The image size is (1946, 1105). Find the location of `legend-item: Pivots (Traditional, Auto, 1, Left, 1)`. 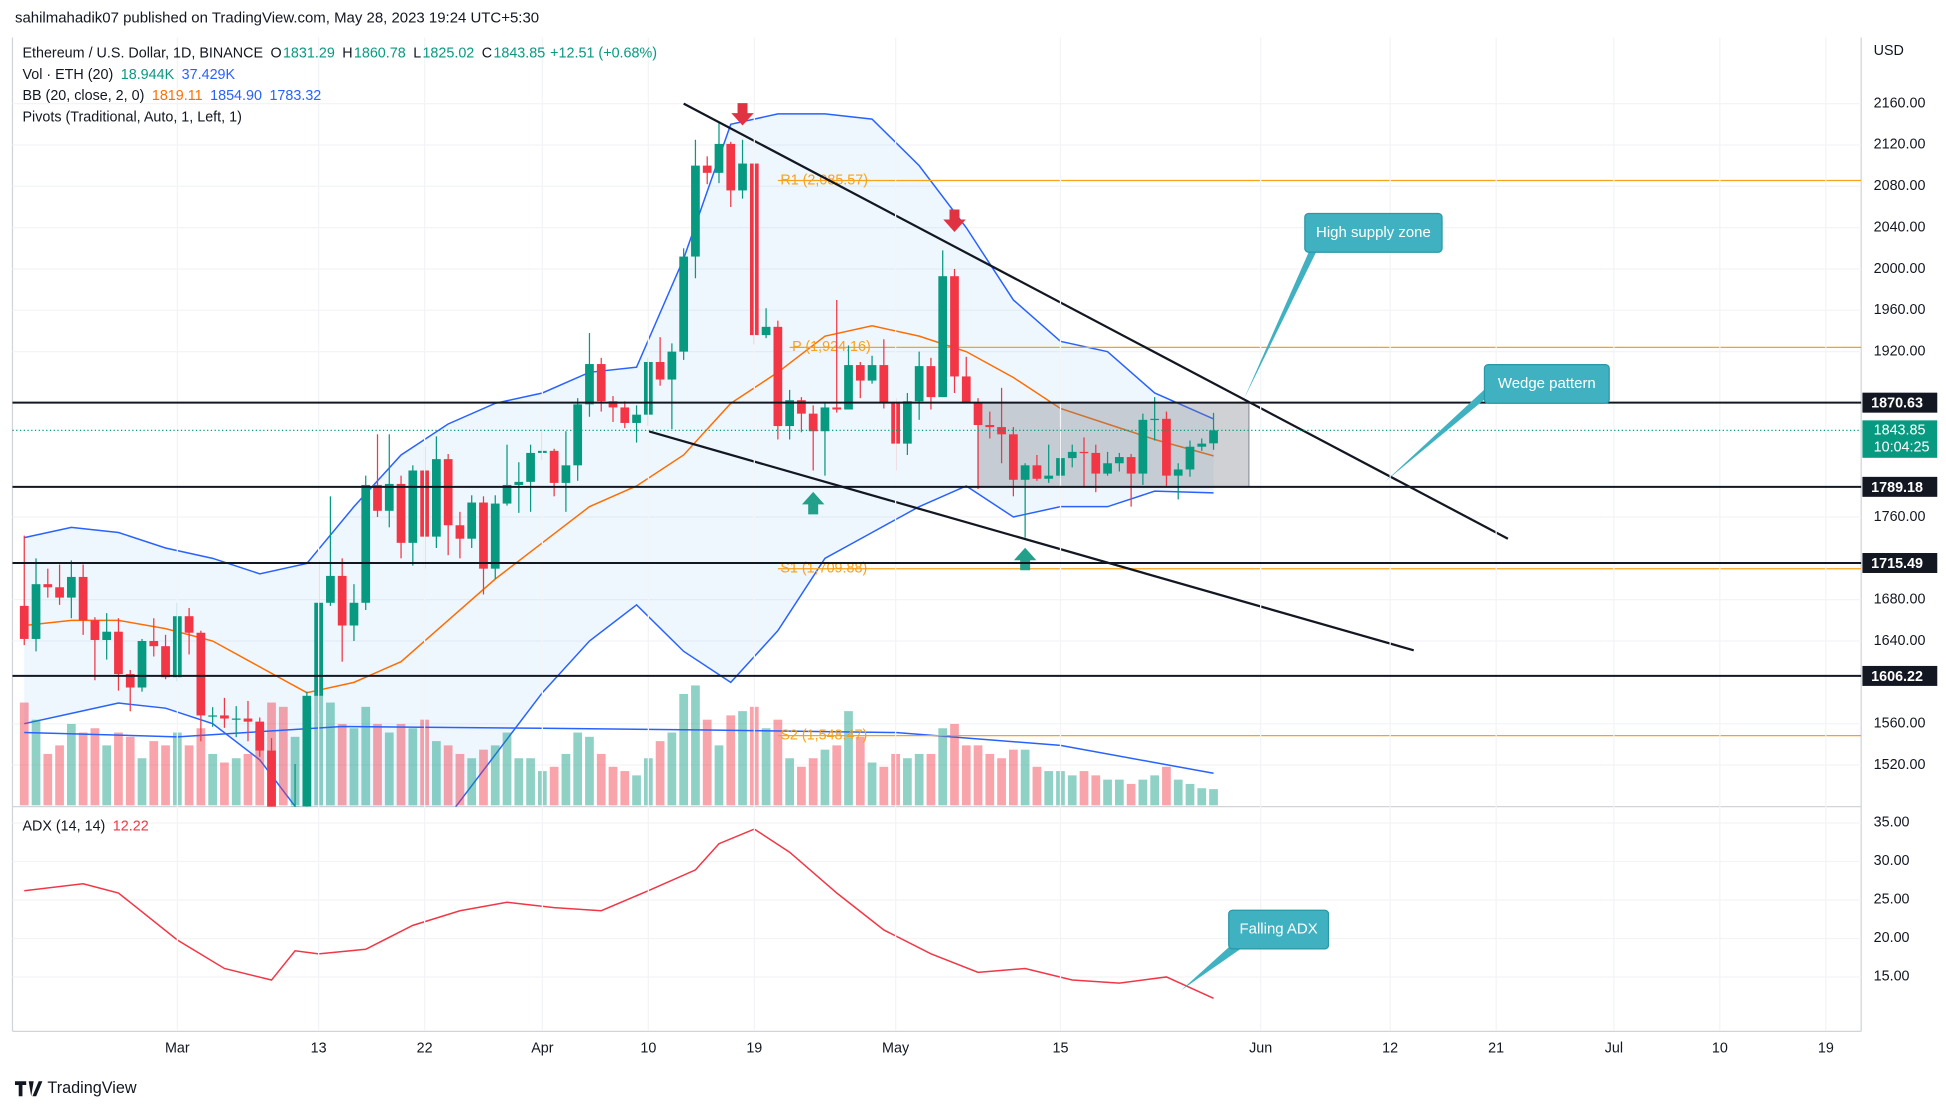

legend-item: Pivots (Traditional, Auto, 1, Left, 1) is located at coordinates (131, 117).